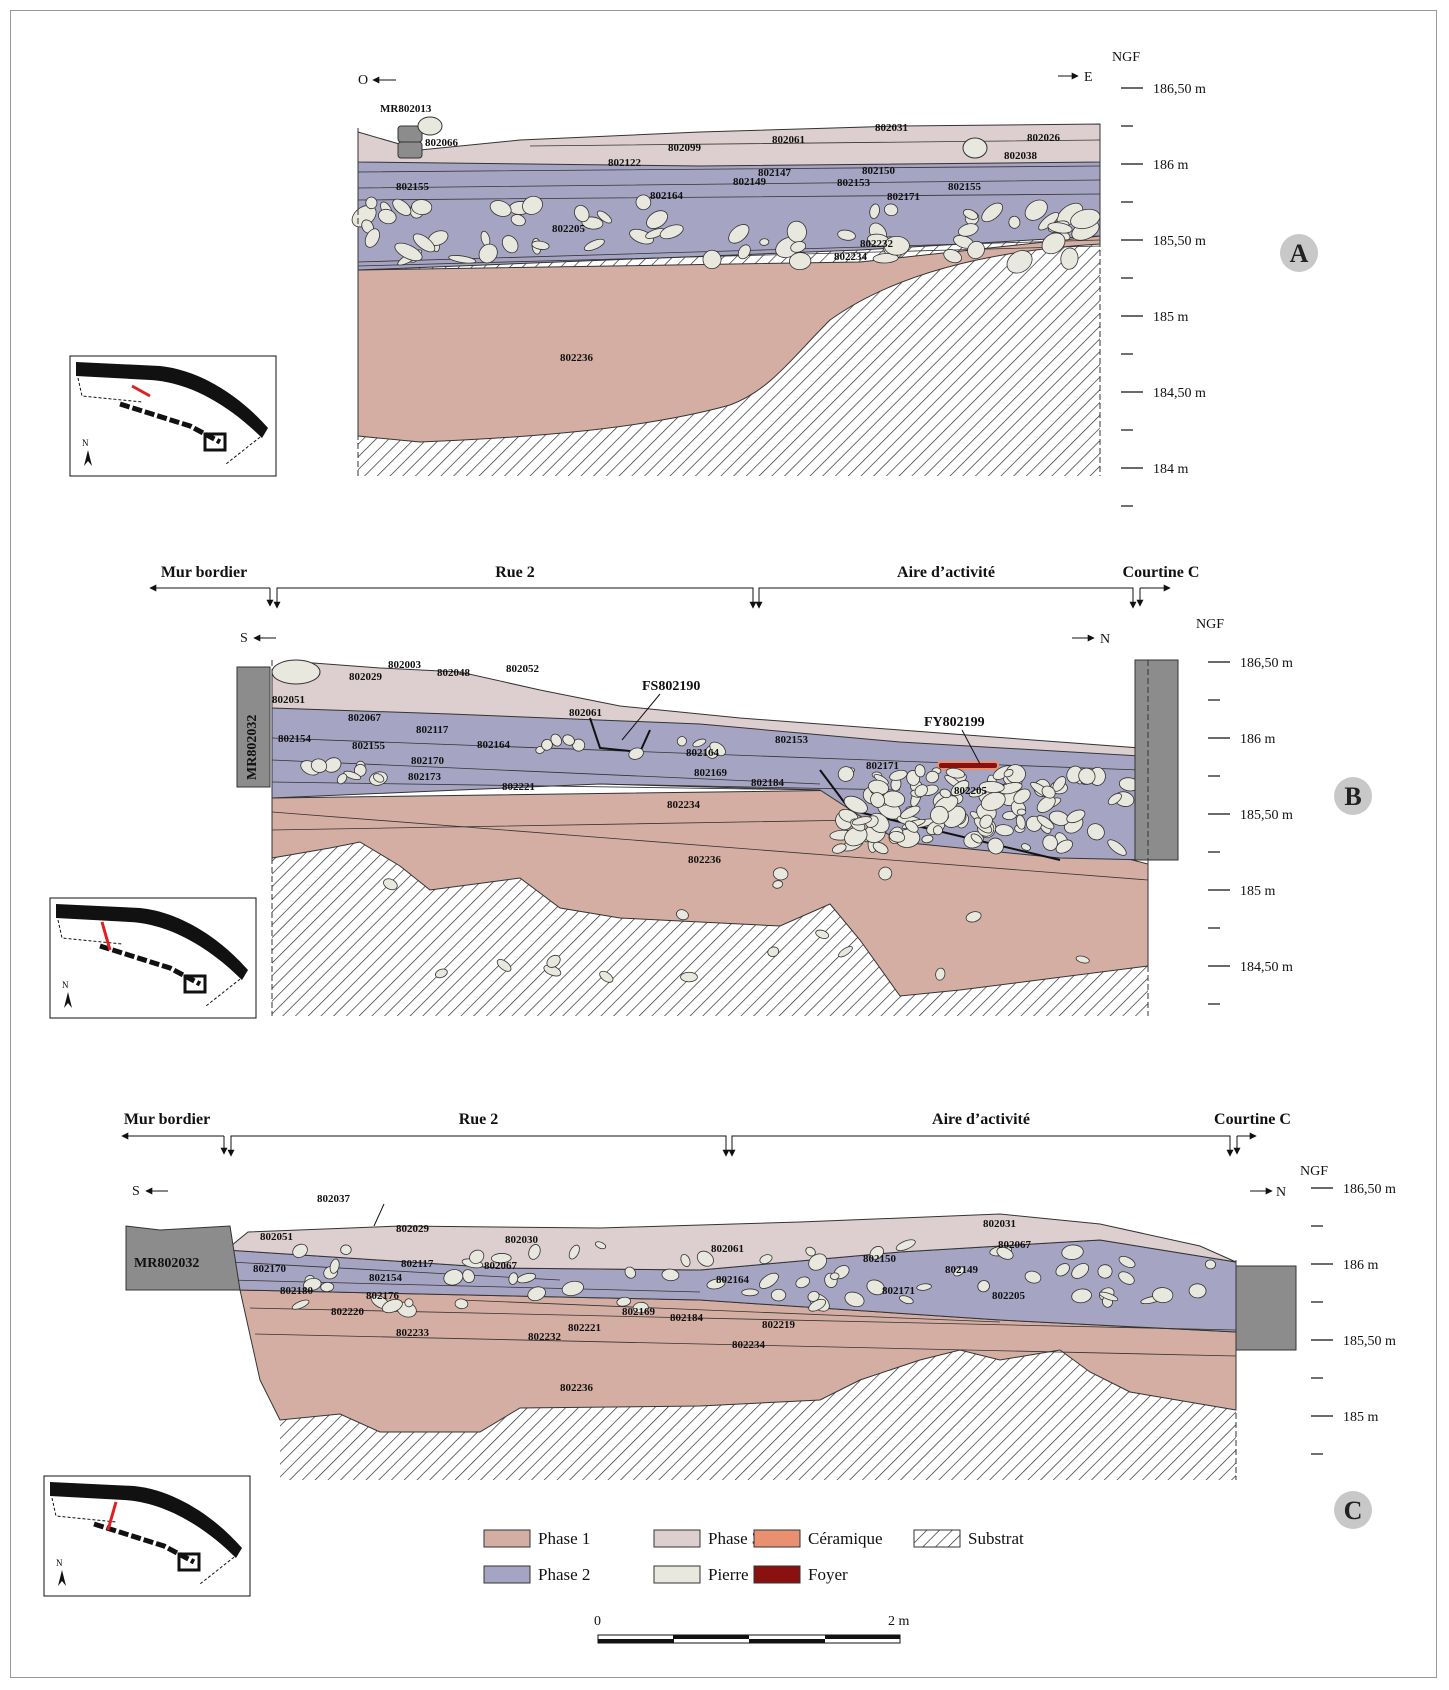 Image resolution: width=1449 pixels, height=1690 pixels. What do you see at coordinates (363, 80) in the screenshot?
I see `section-a-west: O` at bounding box center [363, 80].